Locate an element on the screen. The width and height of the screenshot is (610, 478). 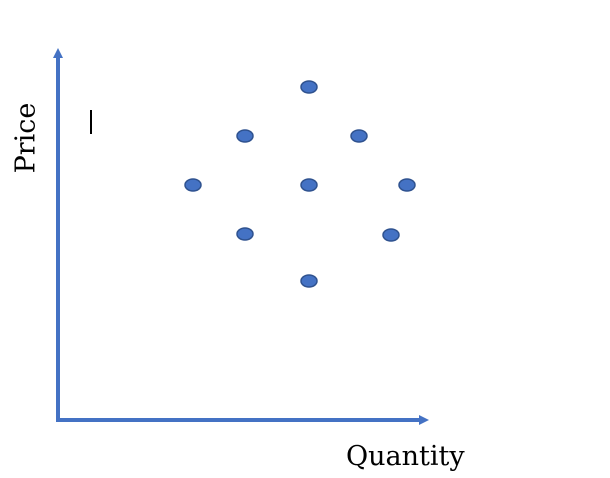
data-point-lower-left is located at coordinates (245, 234).